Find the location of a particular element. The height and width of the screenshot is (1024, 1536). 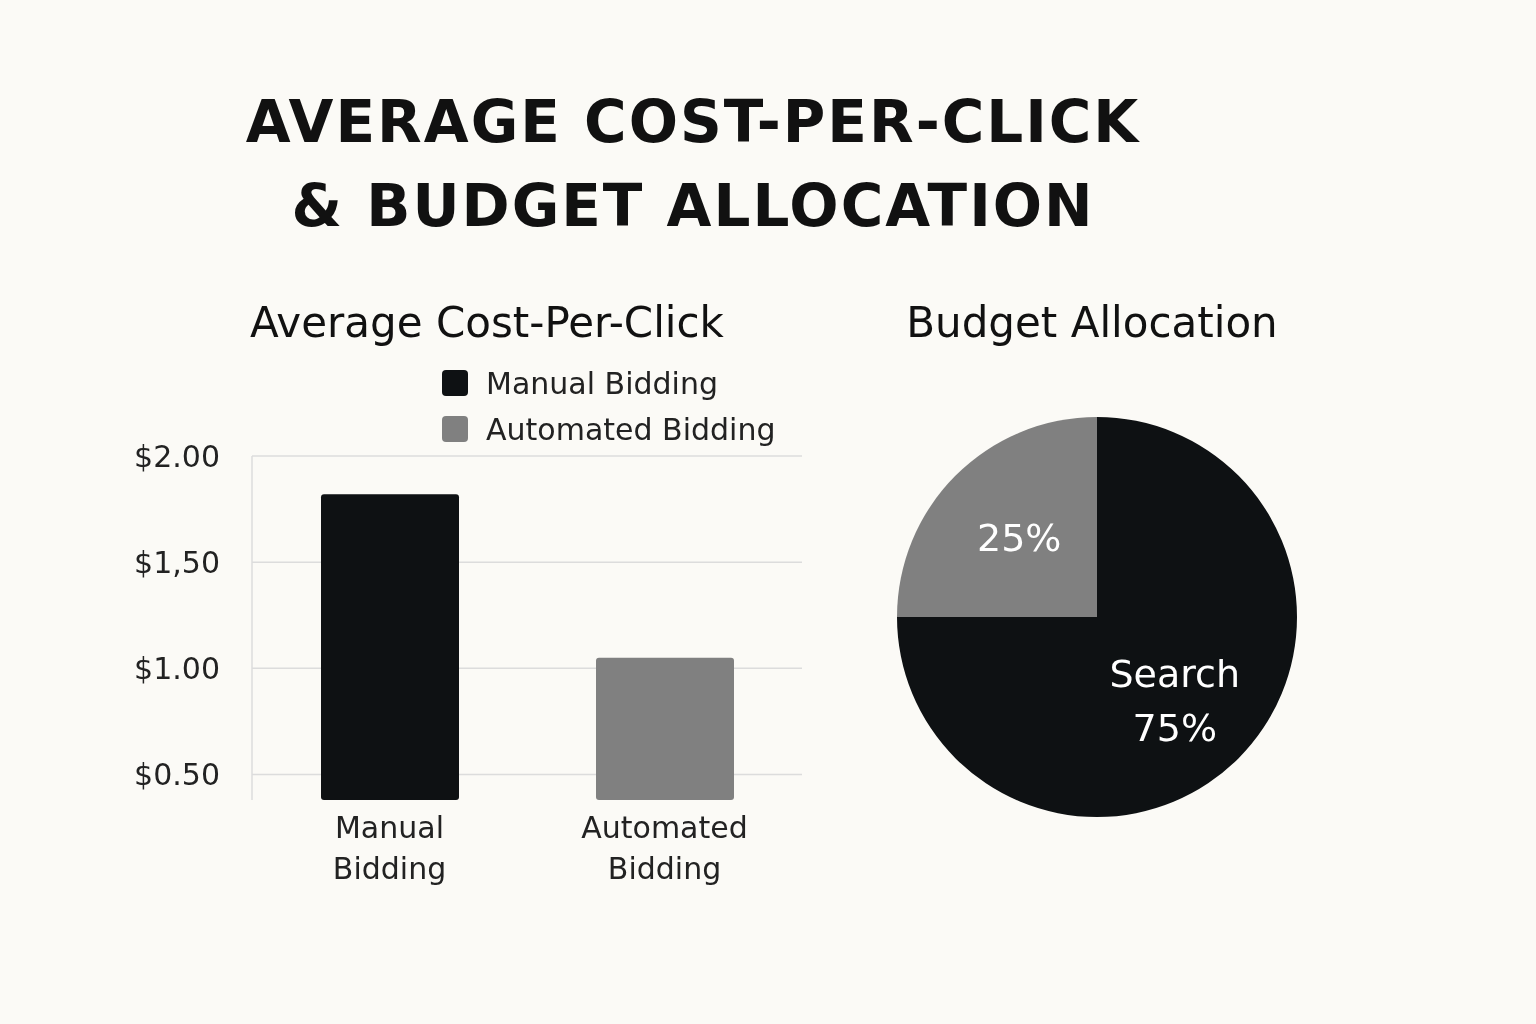

chart-title: Average Cost-Per-Click is located at coordinates (487, 322).